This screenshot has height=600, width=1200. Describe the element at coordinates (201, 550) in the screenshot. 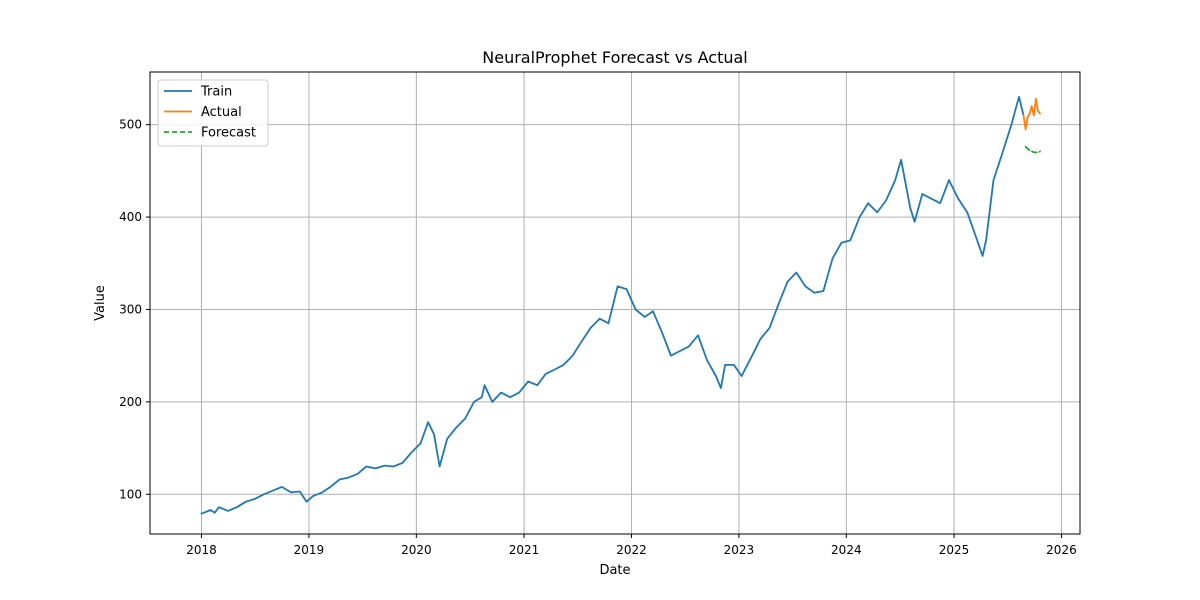

I see `x-tick-label: 2018` at that location.